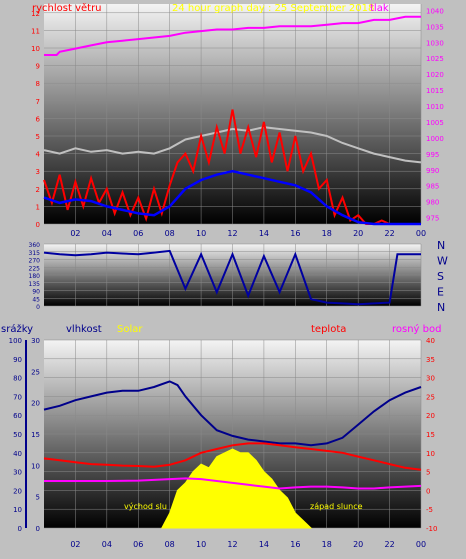 The width and height of the screenshot is (466, 559). I want to click on climate-x-tick-label: 12, so click(232, 544).